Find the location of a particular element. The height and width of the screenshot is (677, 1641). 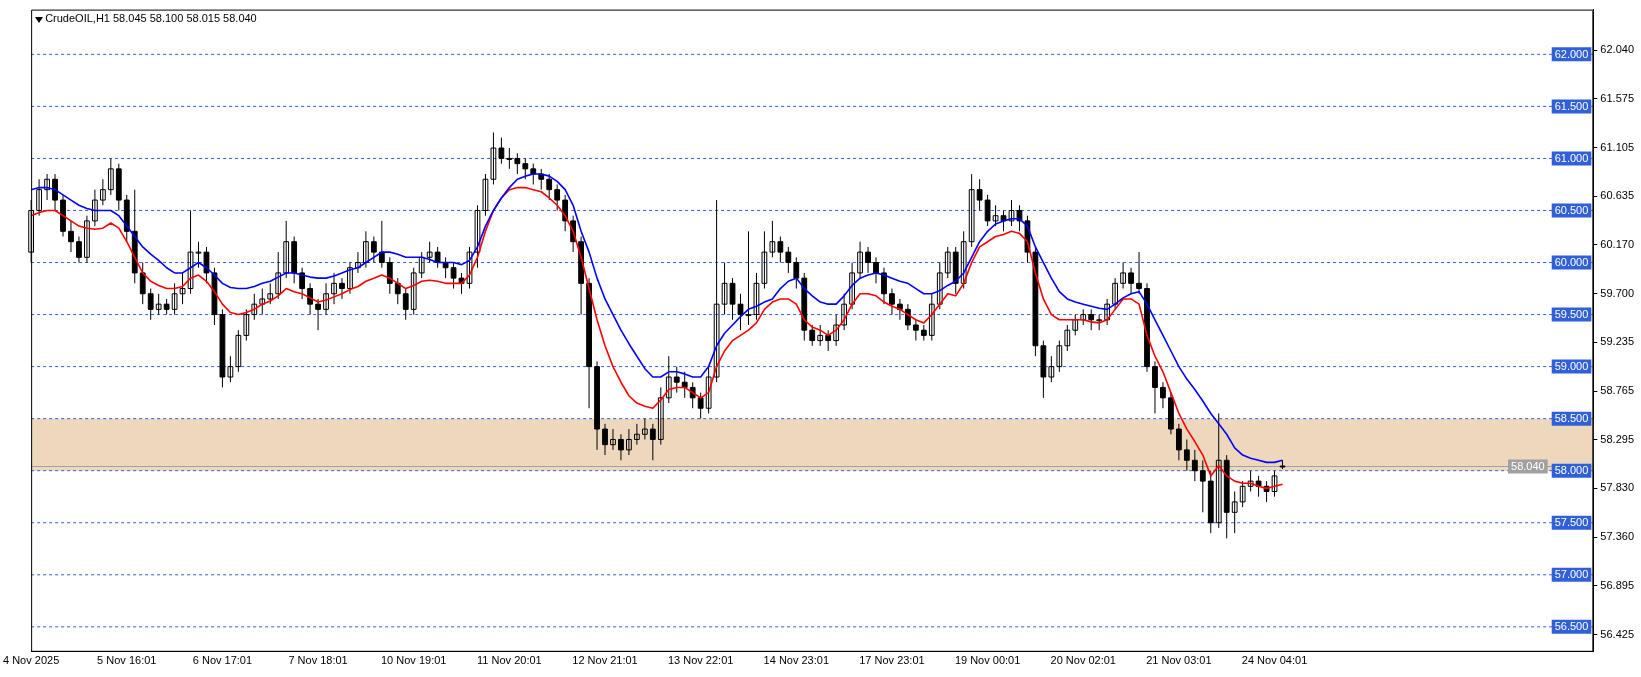

x-tick-label: 14 Nov 23:01 is located at coordinates (796, 660).